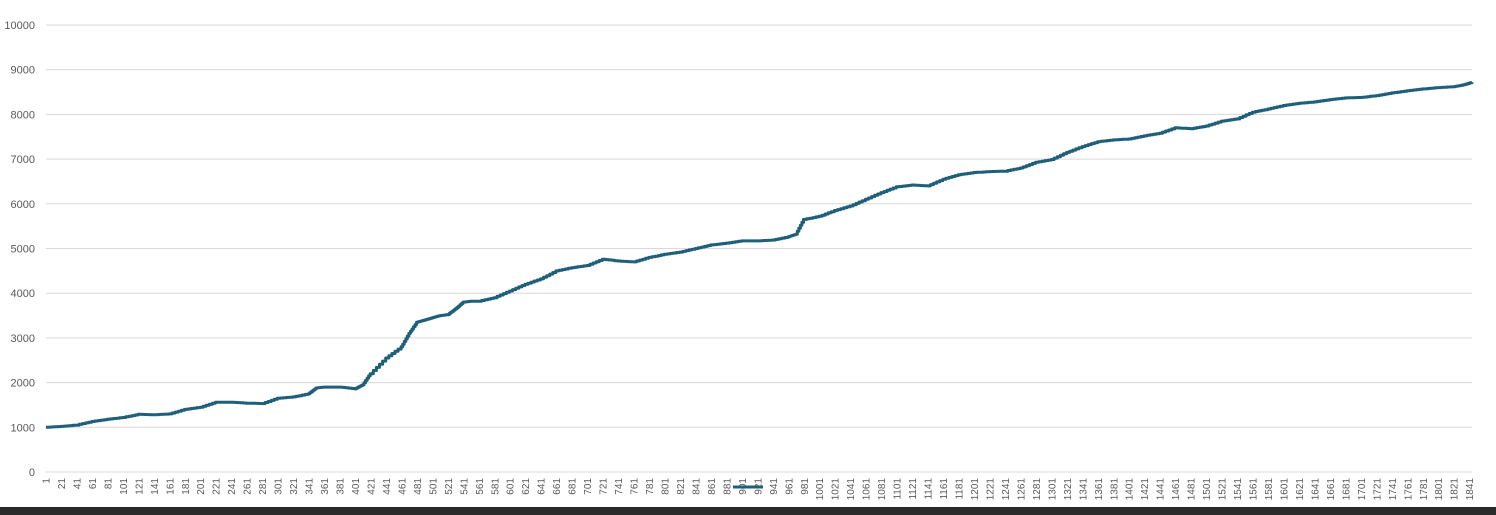 Image resolution: width=1496 pixels, height=515 pixels. What do you see at coordinates (913, 489) in the screenshot?
I see `x-tick-label: 1121` at bounding box center [913, 489].